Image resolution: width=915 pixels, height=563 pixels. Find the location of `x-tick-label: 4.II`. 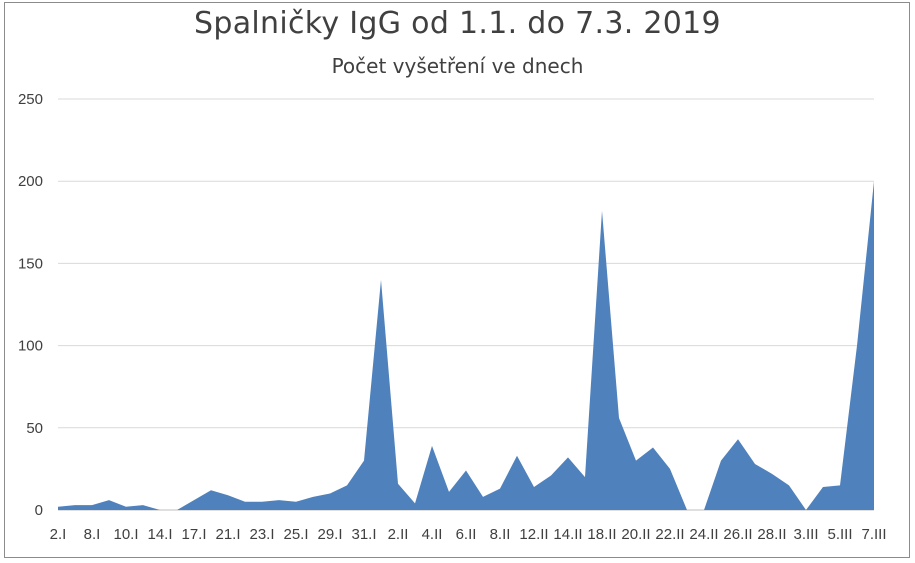

x-tick-label: 4.II is located at coordinates (432, 534).